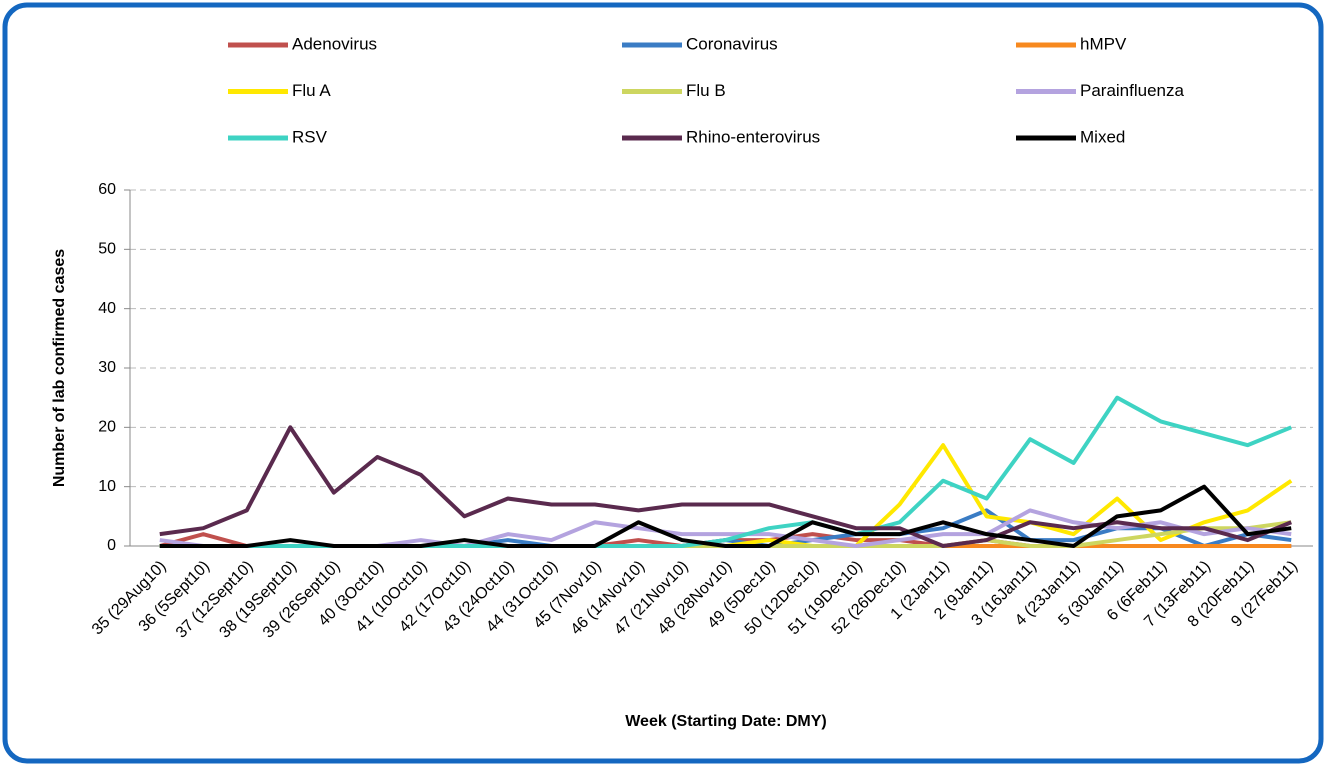  What do you see at coordinates (107, 189) in the screenshot?
I see `y-tick-label: 60` at bounding box center [107, 189].